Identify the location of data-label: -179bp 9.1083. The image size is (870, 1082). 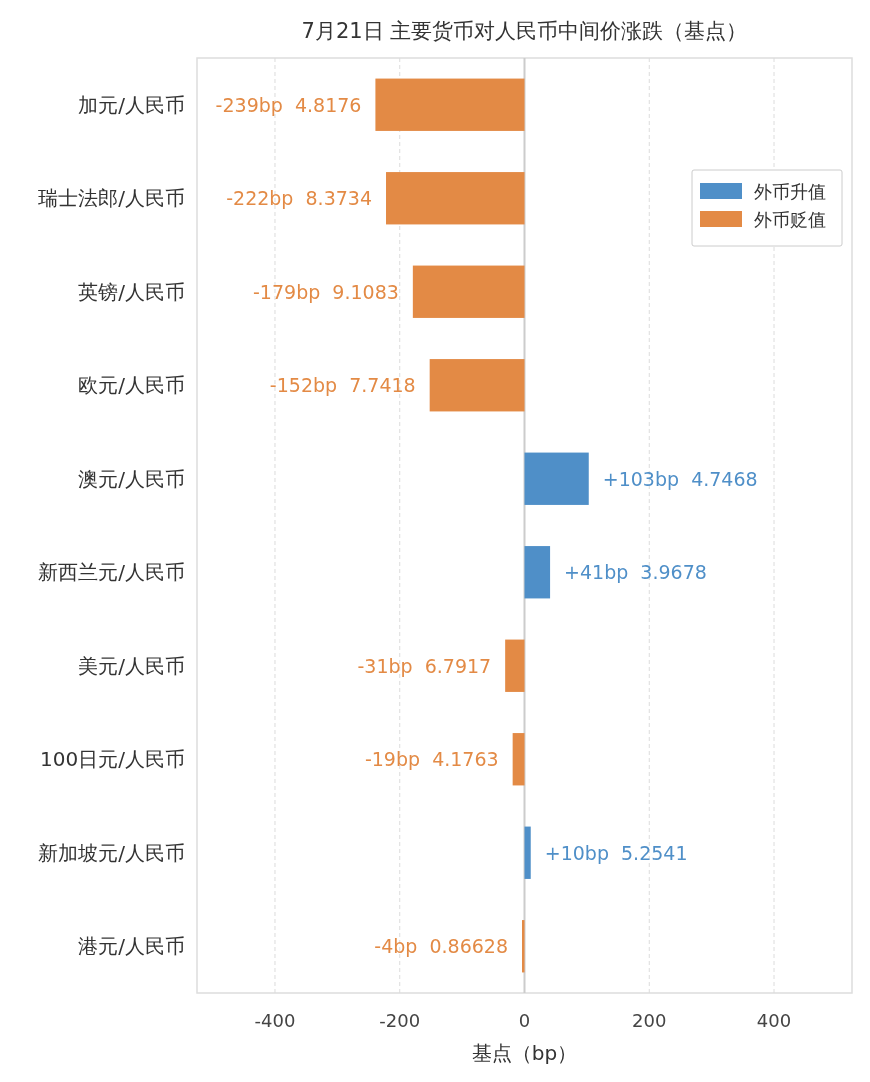
(326, 291).